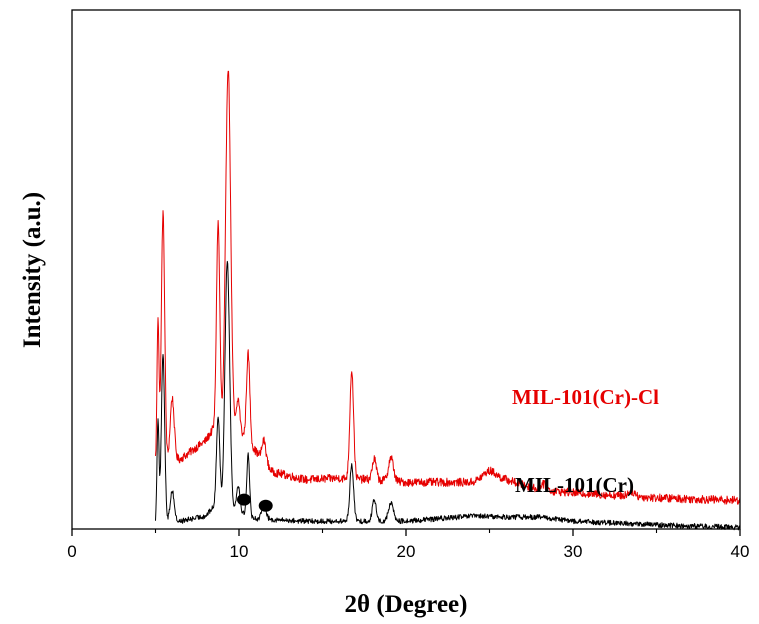 The height and width of the screenshot is (624, 759). I want to click on x-tick-label: 20, so click(406, 551).